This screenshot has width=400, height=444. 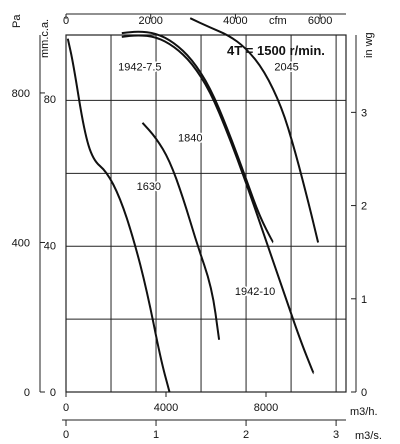 I want to click on series-label-2045: 2045, so click(x=286, y=68).